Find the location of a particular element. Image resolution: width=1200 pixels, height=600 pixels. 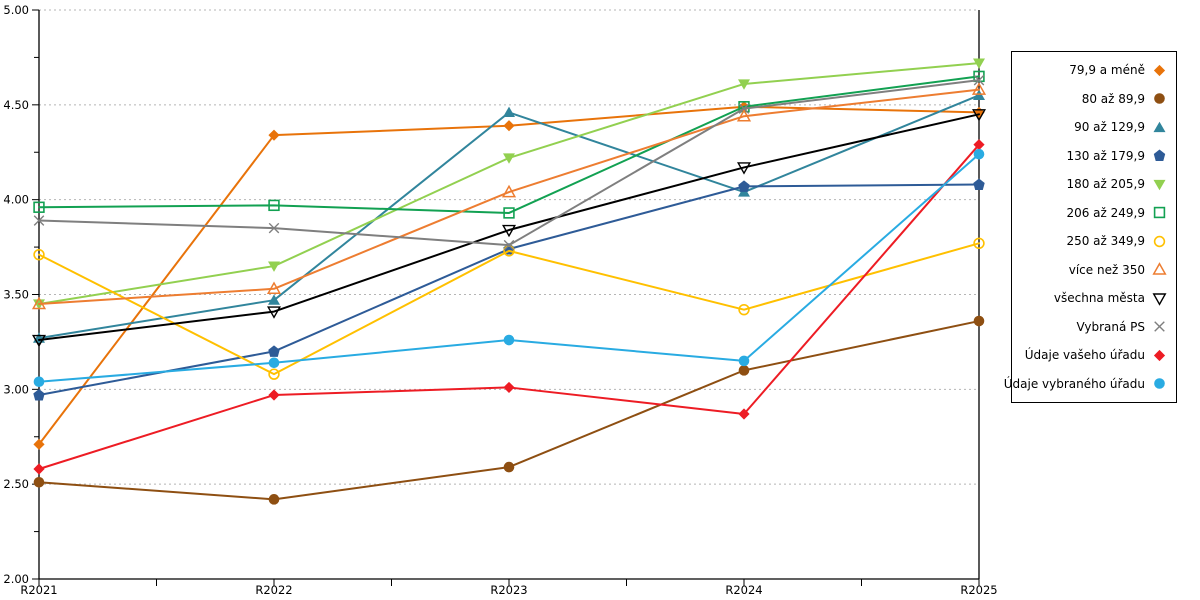

legend-label: 79,9 a méně is located at coordinates (1107, 70).